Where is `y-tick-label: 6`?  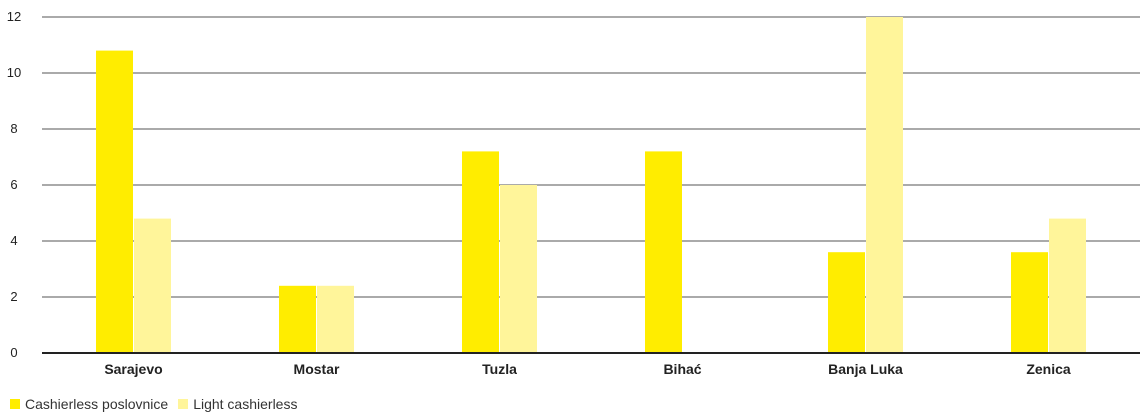 y-tick-label: 6 is located at coordinates (13, 184).